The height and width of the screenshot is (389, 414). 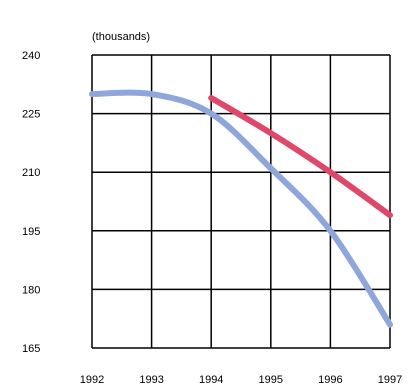 What do you see at coordinates (31, 290) in the screenshot?
I see `y-tick-label: 180` at bounding box center [31, 290].